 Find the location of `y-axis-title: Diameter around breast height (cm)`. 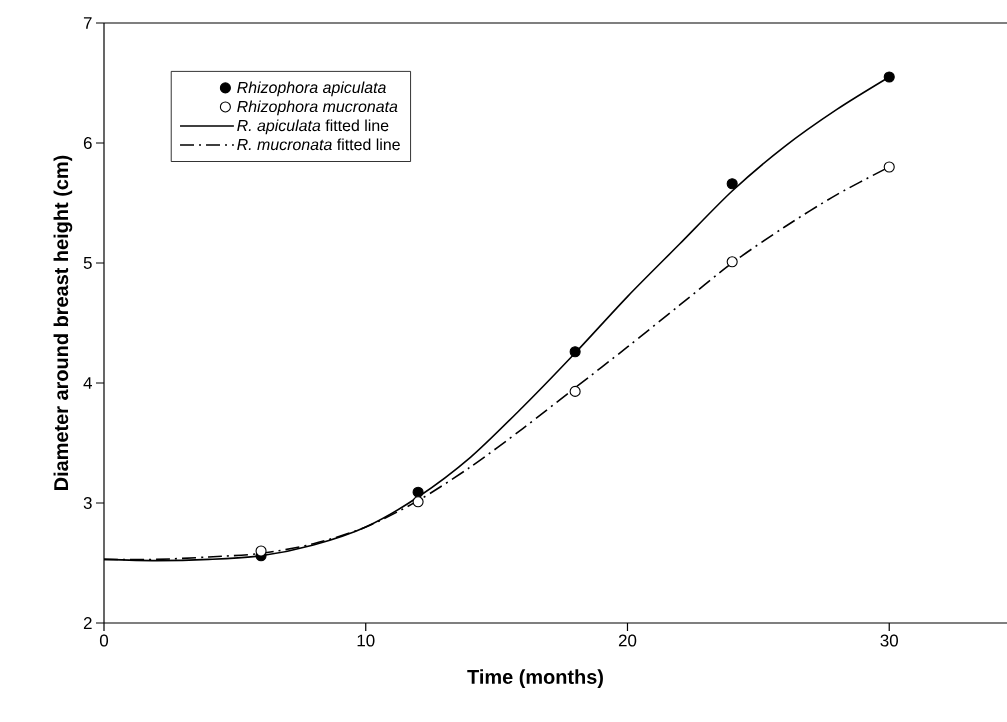

y-axis-title: Diameter around breast height (cm) is located at coordinates (63, 322).